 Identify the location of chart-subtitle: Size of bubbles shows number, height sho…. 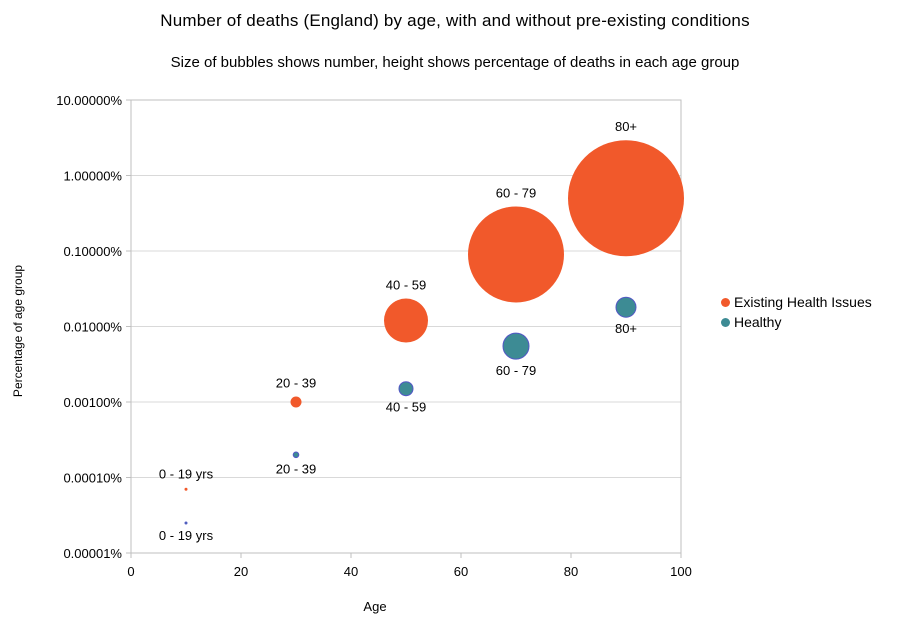
(455, 62).